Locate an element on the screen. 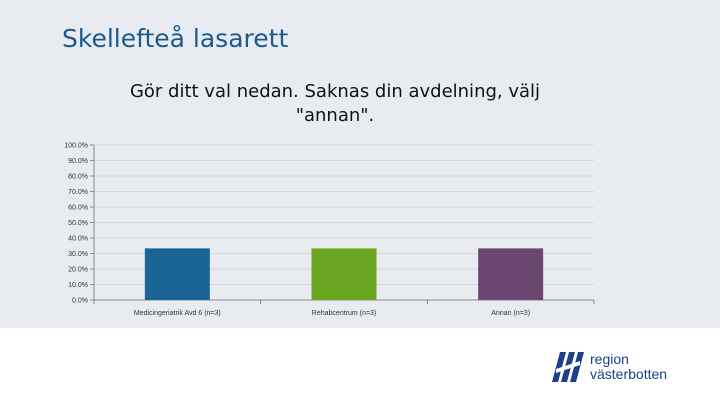 The height and width of the screenshot is (405, 720). logo-text-line2: västerbotten is located at coordinates (629, 374).